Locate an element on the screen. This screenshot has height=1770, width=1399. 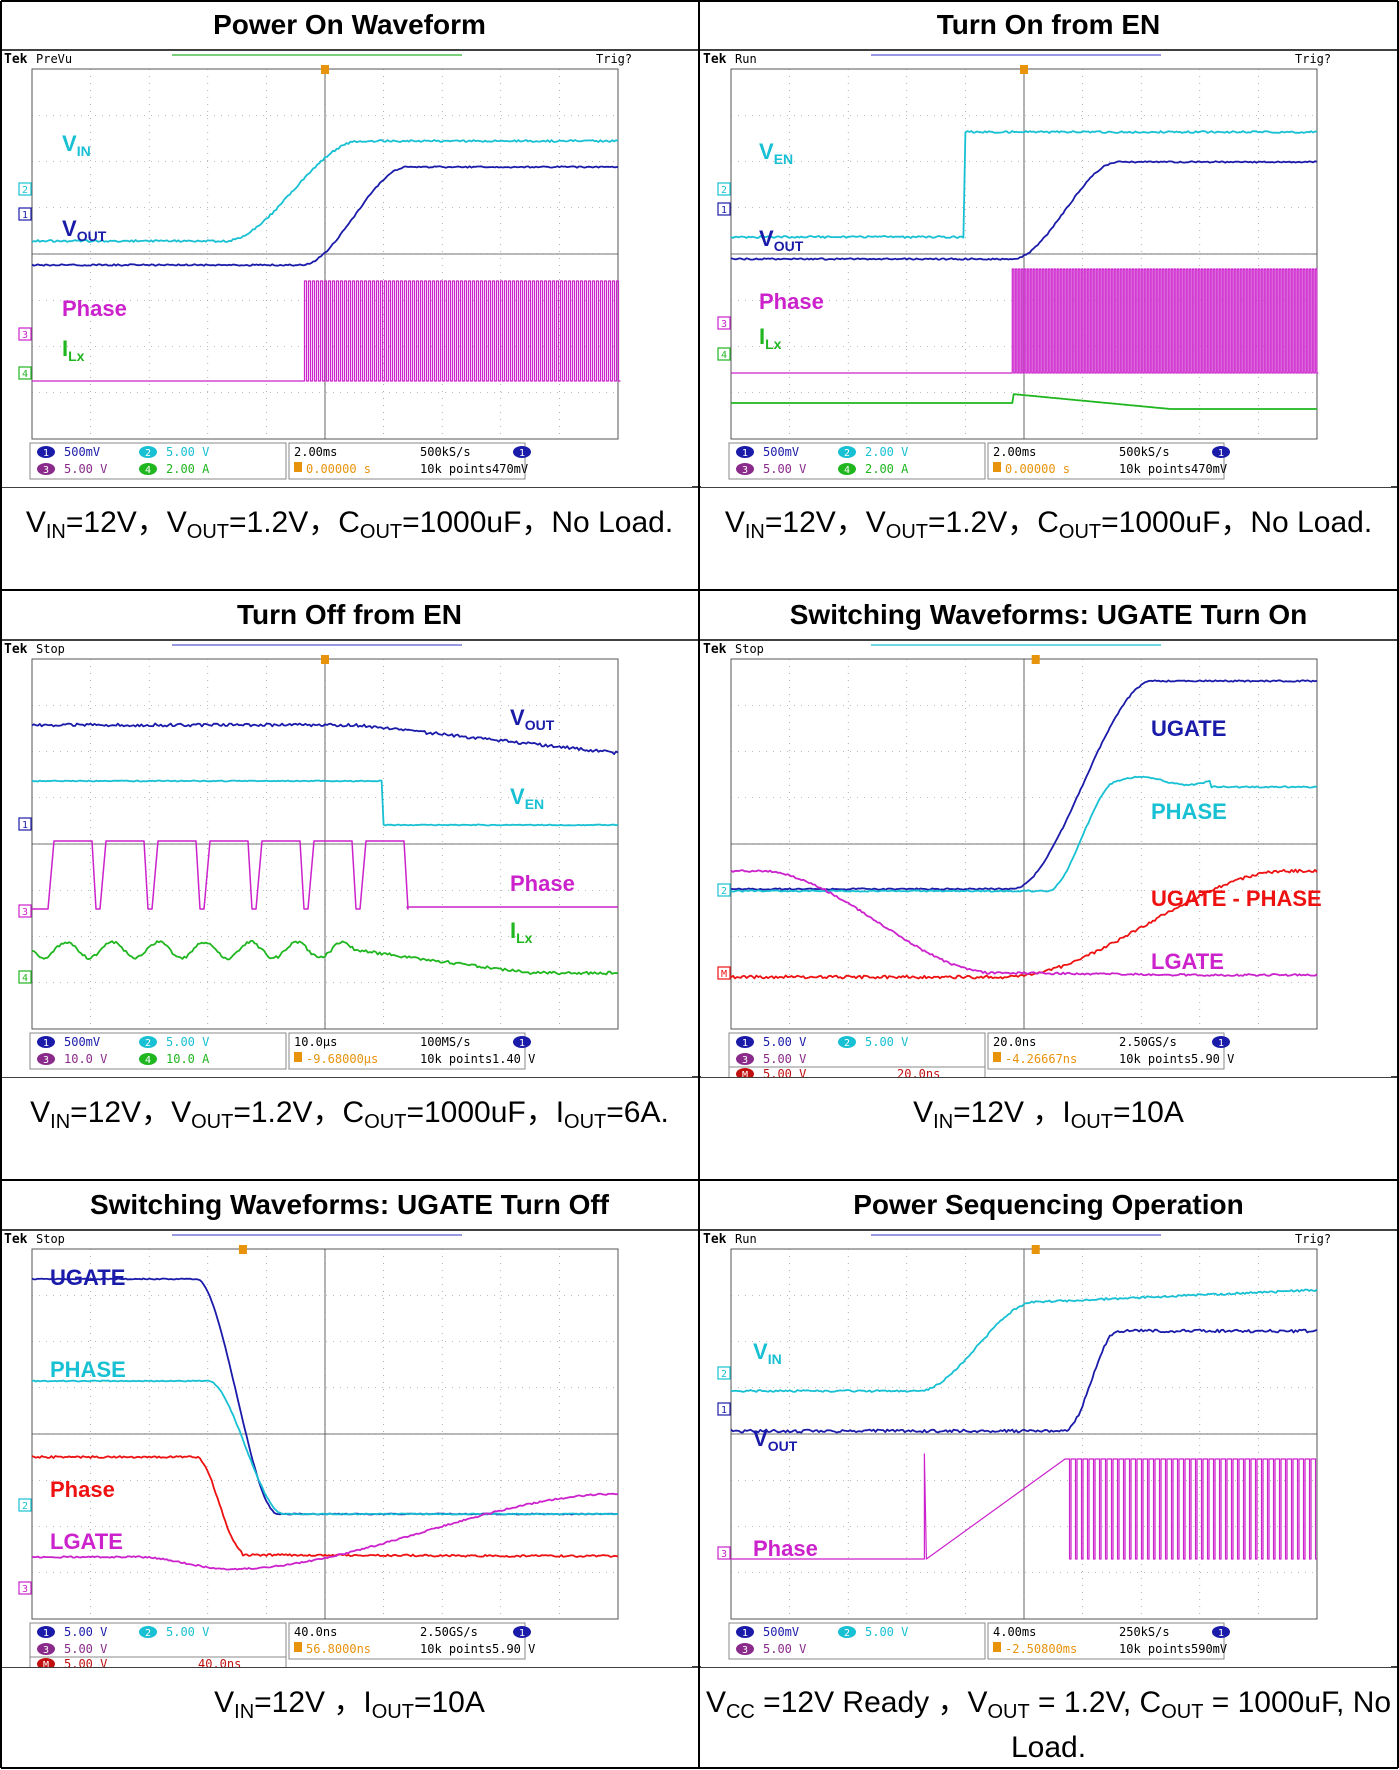
svg-text: 1.40 V is located at coordinates (513, 1059).